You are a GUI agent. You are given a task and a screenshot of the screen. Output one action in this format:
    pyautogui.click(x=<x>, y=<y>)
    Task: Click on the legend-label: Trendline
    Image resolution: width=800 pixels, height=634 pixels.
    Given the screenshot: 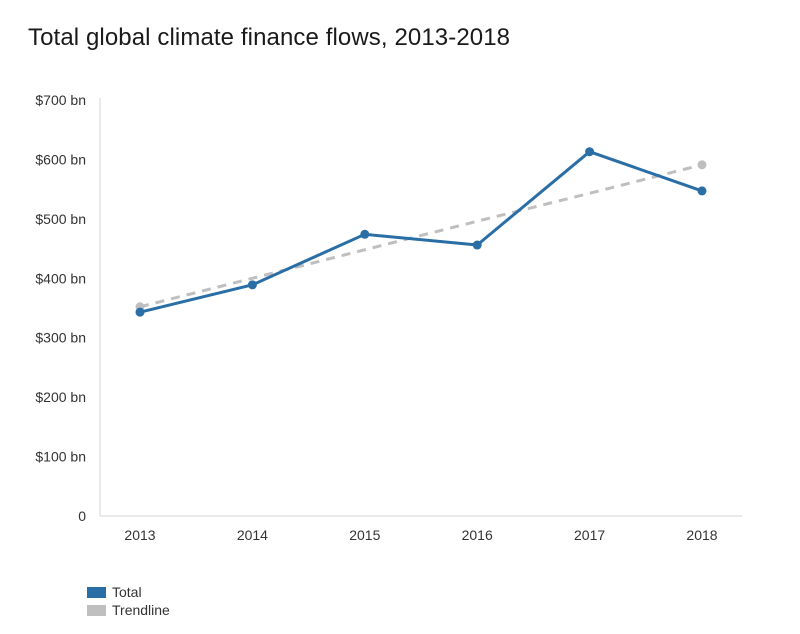 What is the action you would take?
    pyautogui.click(x=141, y=610)
    